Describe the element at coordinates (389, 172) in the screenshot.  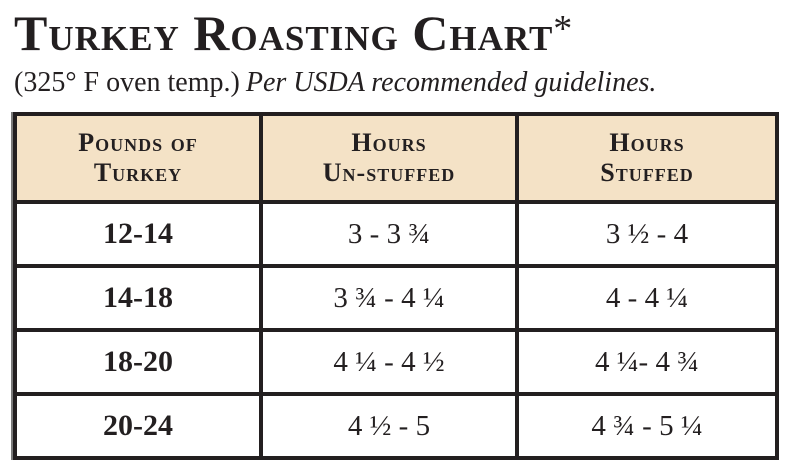
I see `column-header-line: Un-stuffed` at that location.